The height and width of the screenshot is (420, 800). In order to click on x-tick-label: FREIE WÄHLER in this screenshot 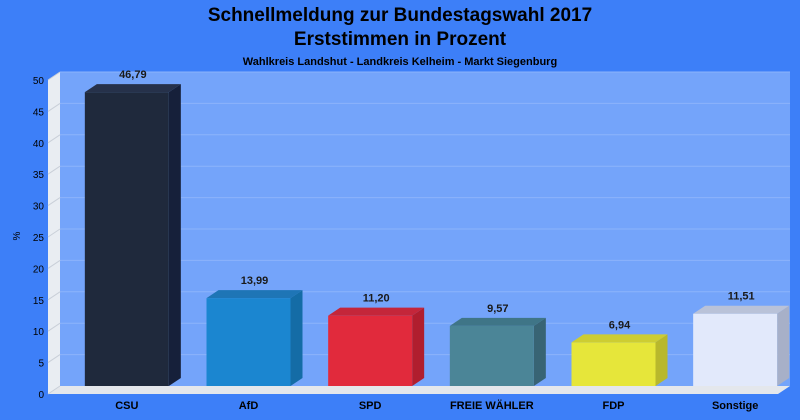, I will do `click(492, 405)`.